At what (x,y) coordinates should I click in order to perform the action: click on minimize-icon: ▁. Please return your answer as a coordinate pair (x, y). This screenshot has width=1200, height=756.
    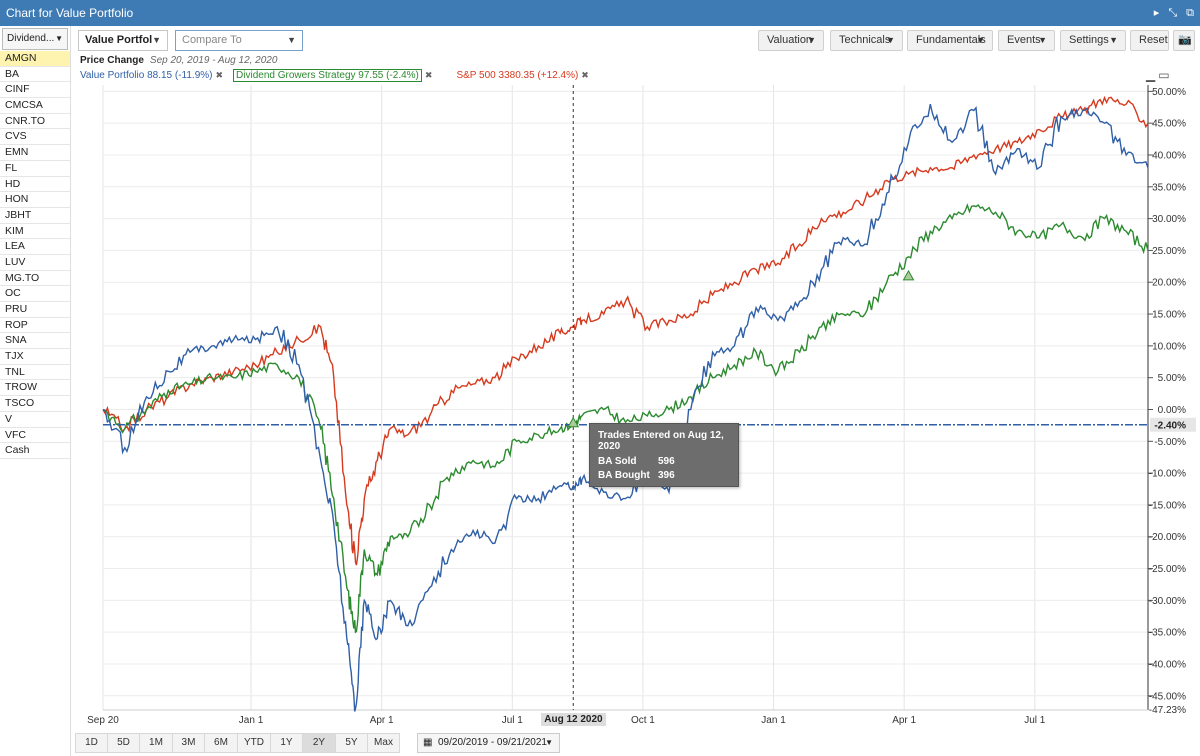
    Looking at the image, I should click on (1151, 75).